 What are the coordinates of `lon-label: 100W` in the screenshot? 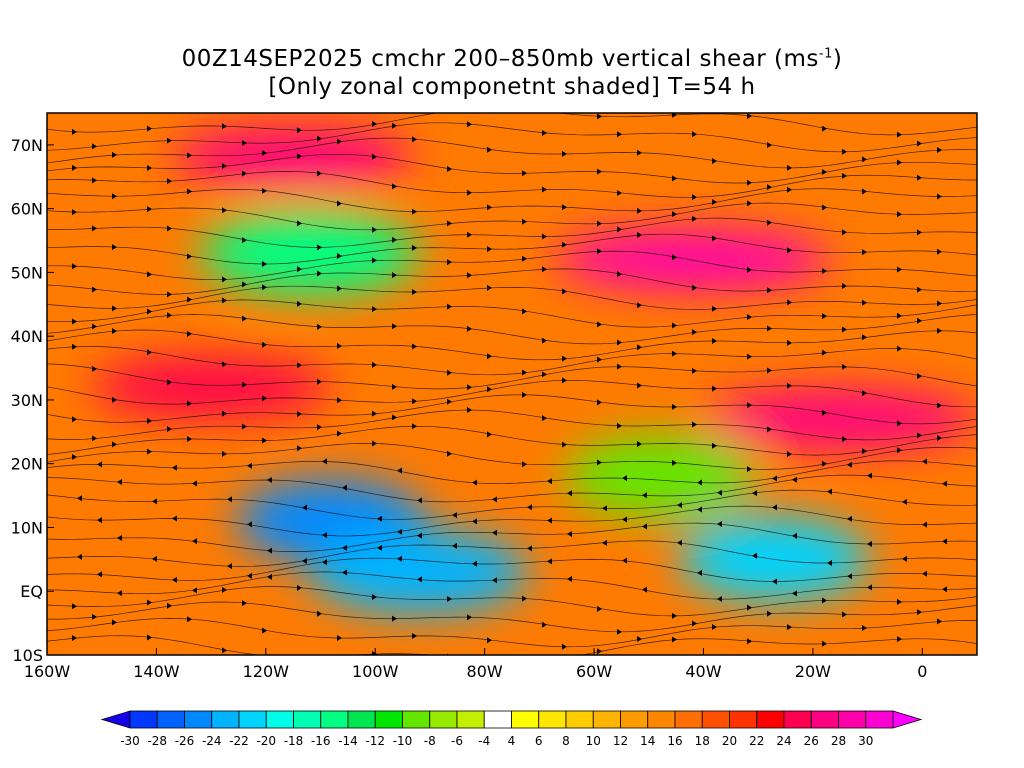 It's located at (375, 671).